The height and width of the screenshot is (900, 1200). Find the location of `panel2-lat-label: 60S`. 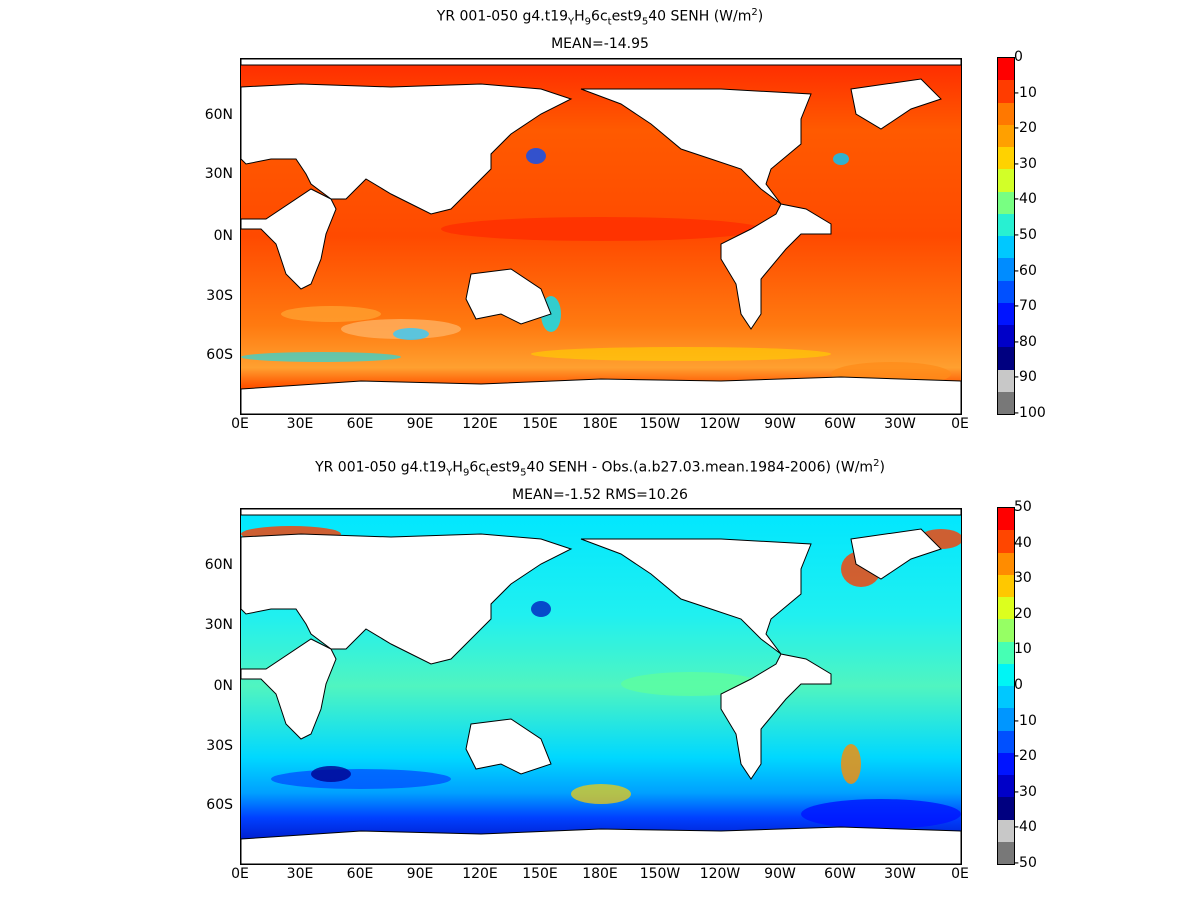

panel2-lat-label: 60S is located at coordinates (219, 805).